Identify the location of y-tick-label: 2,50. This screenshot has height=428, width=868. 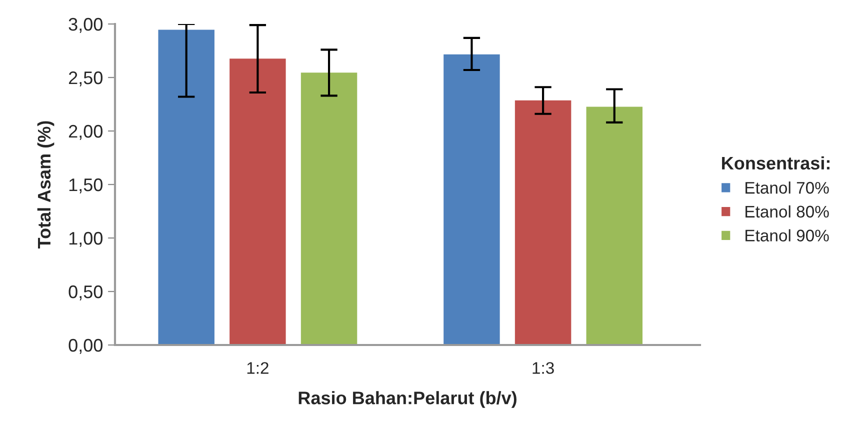
(85, 78).